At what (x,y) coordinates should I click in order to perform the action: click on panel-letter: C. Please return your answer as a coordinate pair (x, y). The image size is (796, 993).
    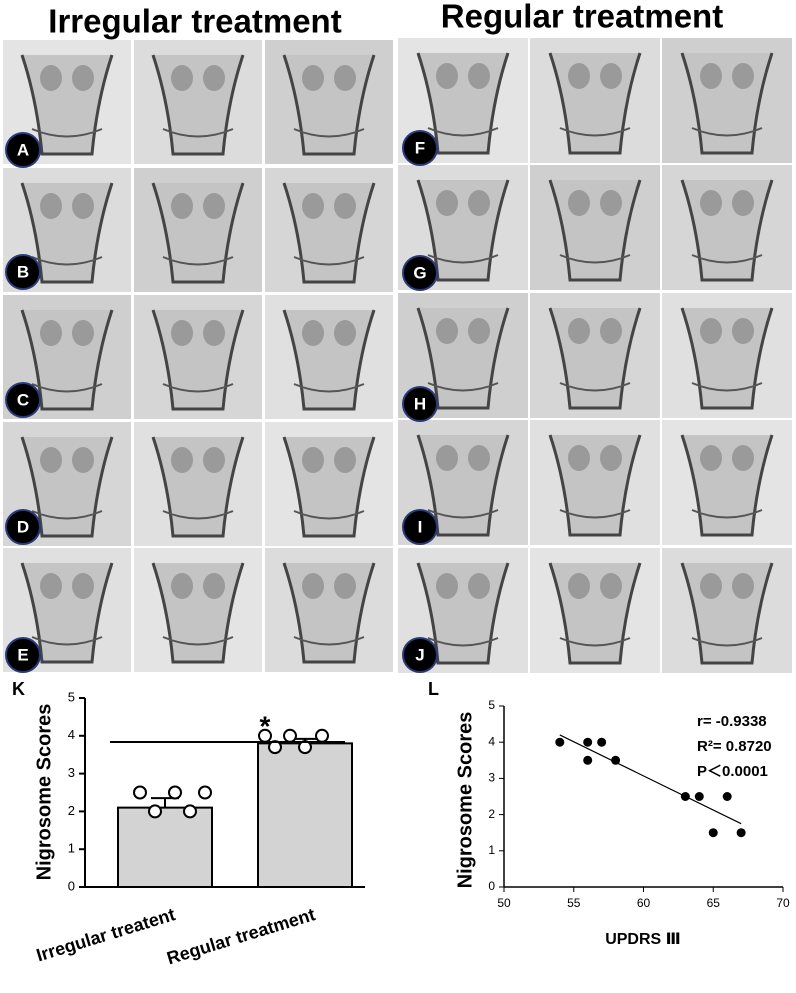
    Looking at the image, I should click on (23, 399).